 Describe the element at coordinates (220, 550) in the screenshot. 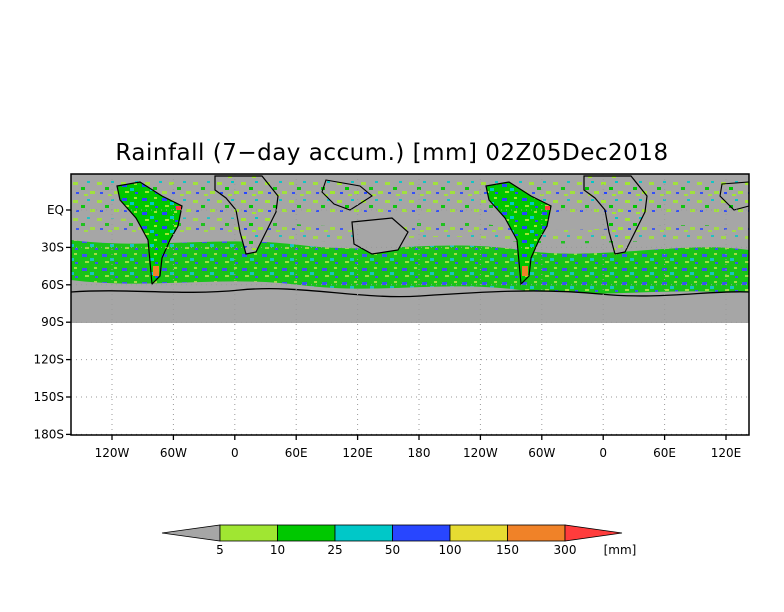

I see `colorbar-label: 5` at that location.